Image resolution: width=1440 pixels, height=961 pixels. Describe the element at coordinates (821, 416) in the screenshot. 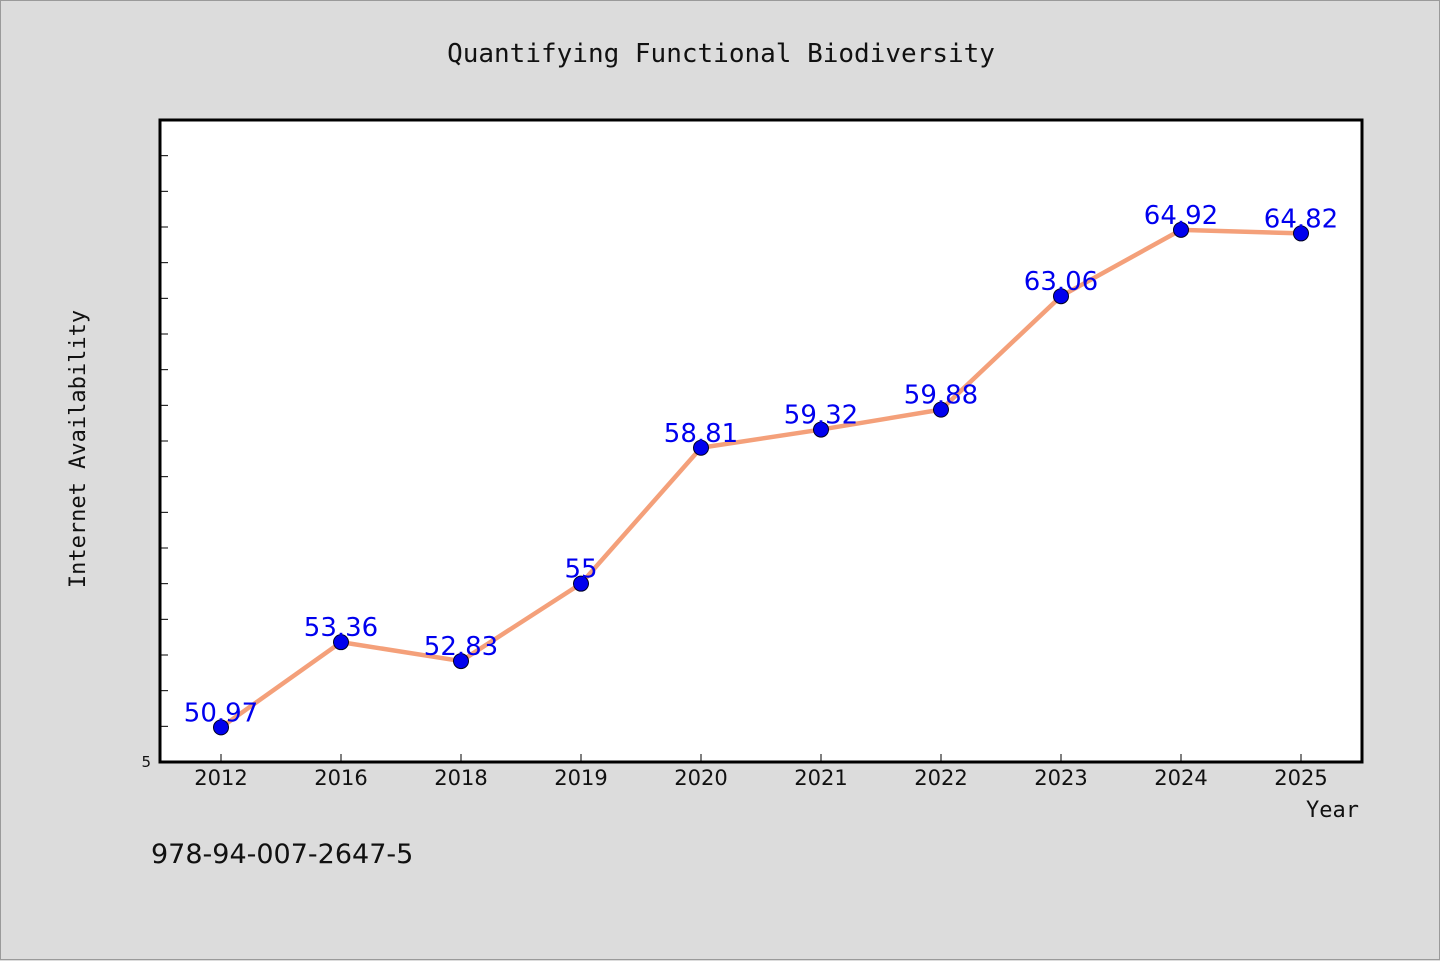

I see `data-label: 59.32` at that location.